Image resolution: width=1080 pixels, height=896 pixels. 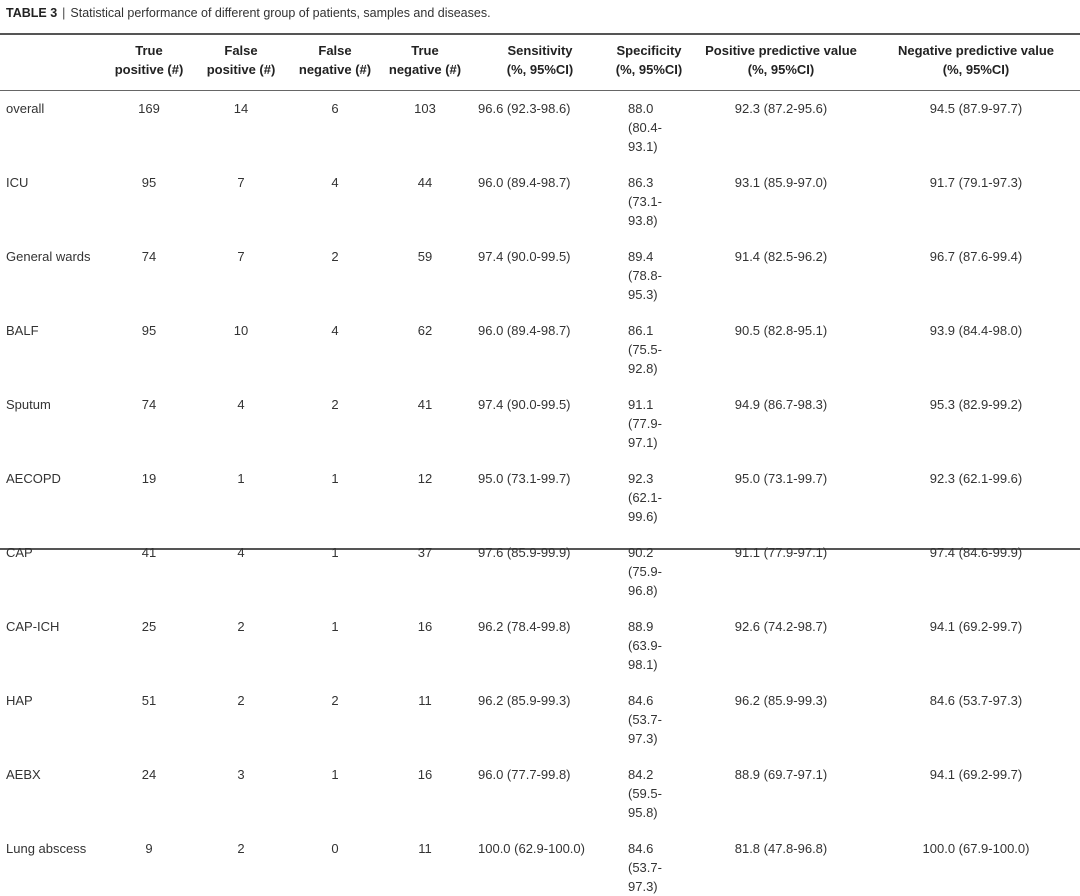 I want to click on table-cell: 91.7 (79.1-97.3), so click(x=976, y=182).